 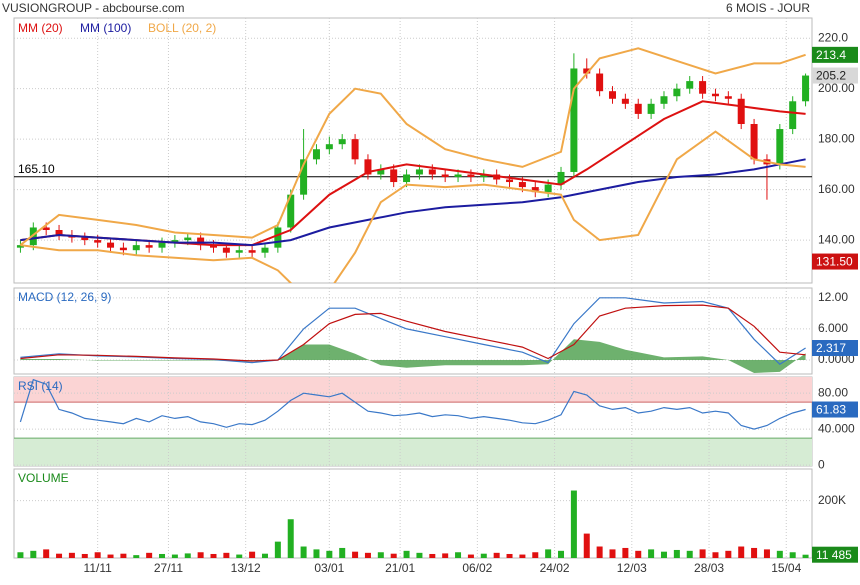 I want to click on x-tick-label: 06/02, so click(x=477, y=568).